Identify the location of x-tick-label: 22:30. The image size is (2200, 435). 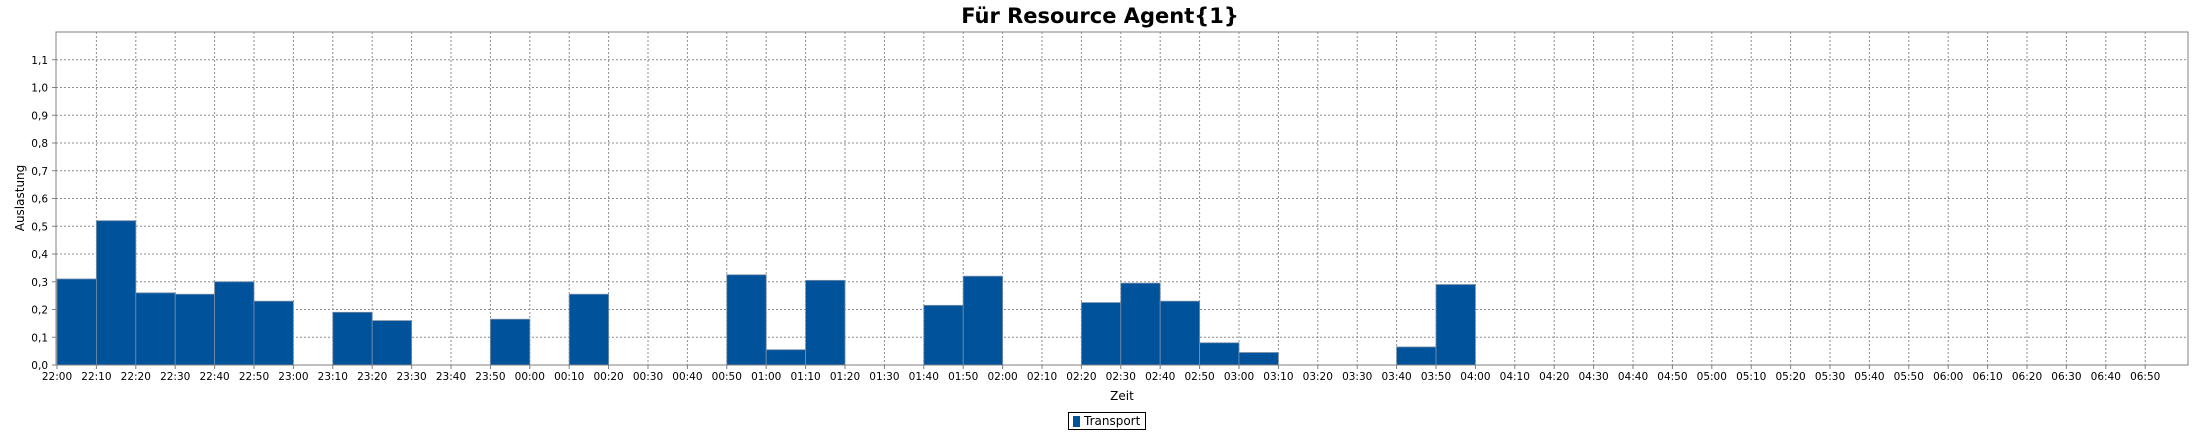
(175, 377).